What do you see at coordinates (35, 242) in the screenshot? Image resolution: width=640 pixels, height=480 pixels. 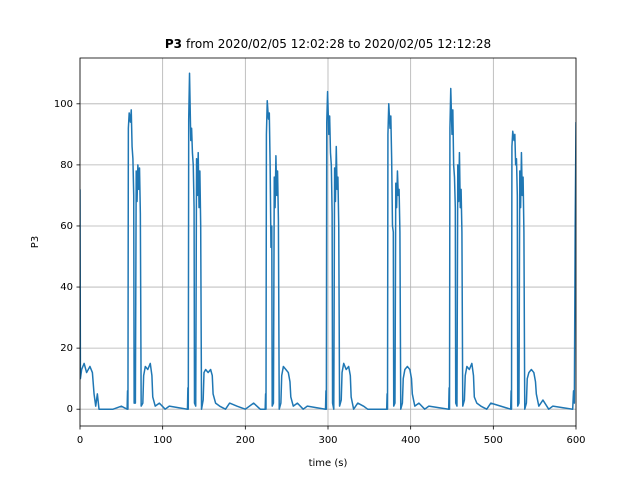 I see `y-axis-label: P3` at bounding box center [35, 242].